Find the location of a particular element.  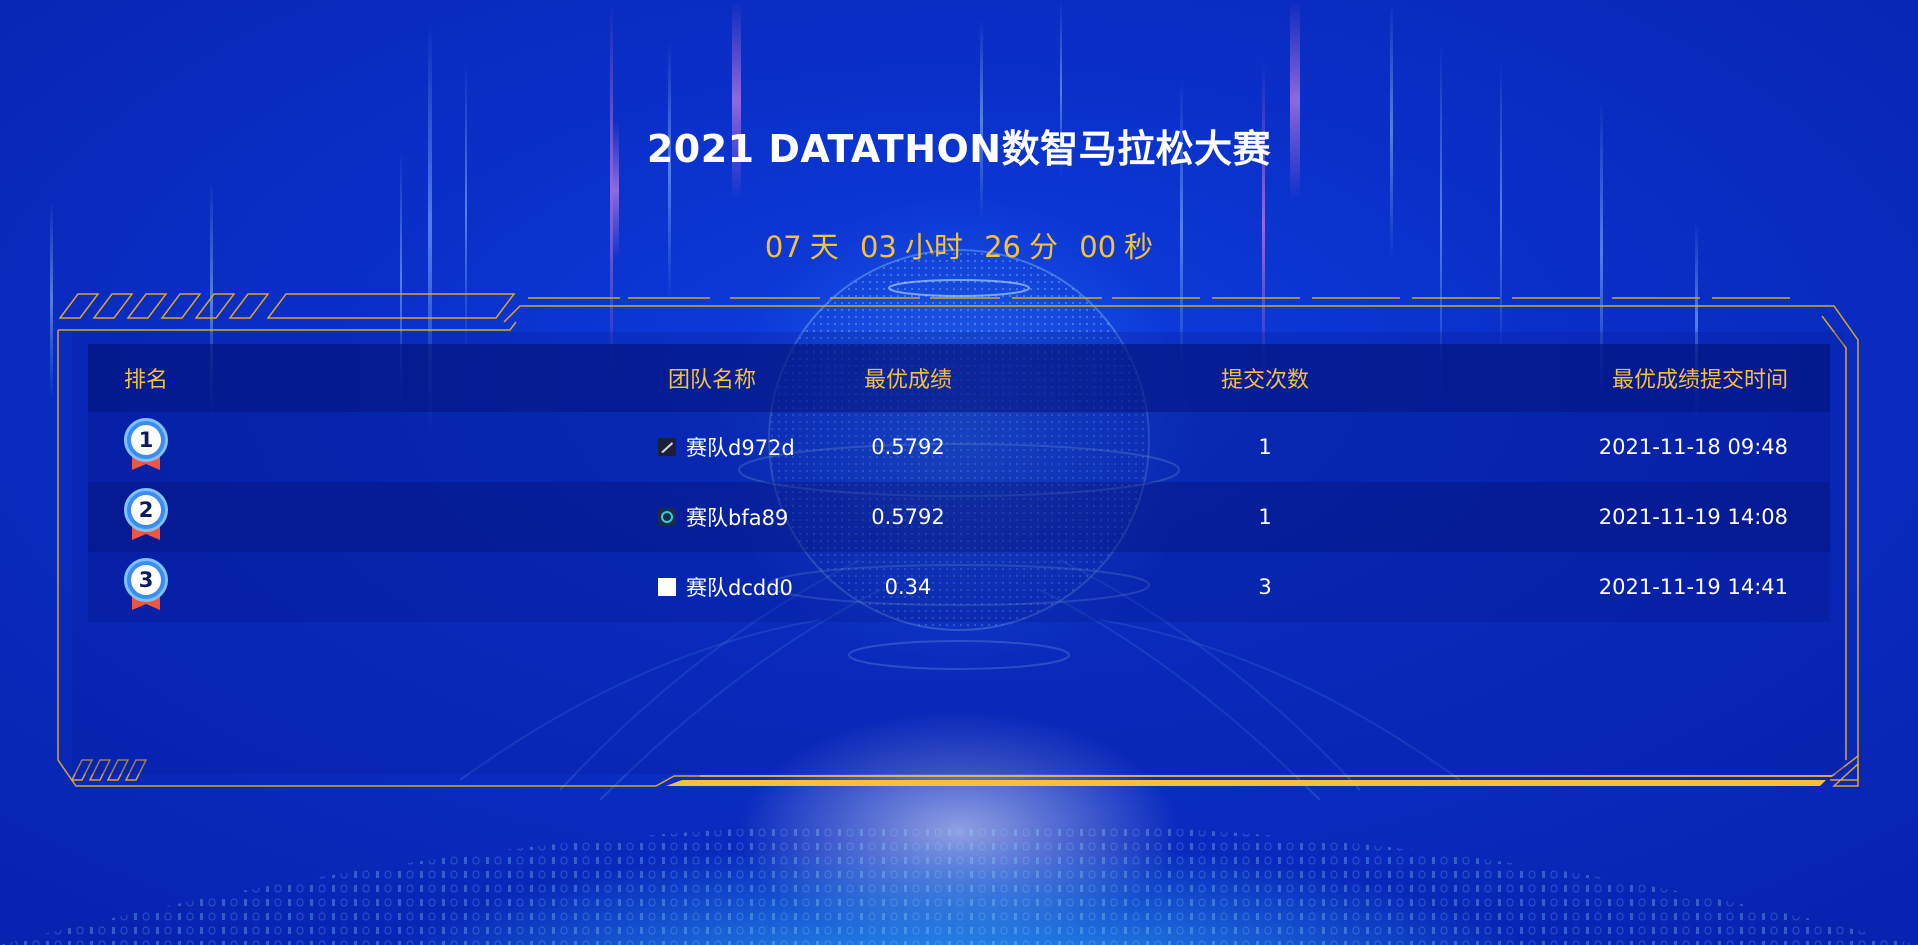

countdown-timer: 07 天 03 小时 26 分 00 秒 is located at coordinates (959, 245).